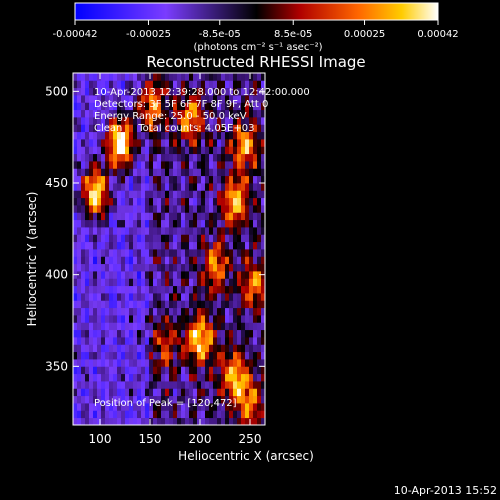  Describe the element at coordinates (364, 34) in the screenshot. I see `colorbar-tick-label: 0.00025` at that location.